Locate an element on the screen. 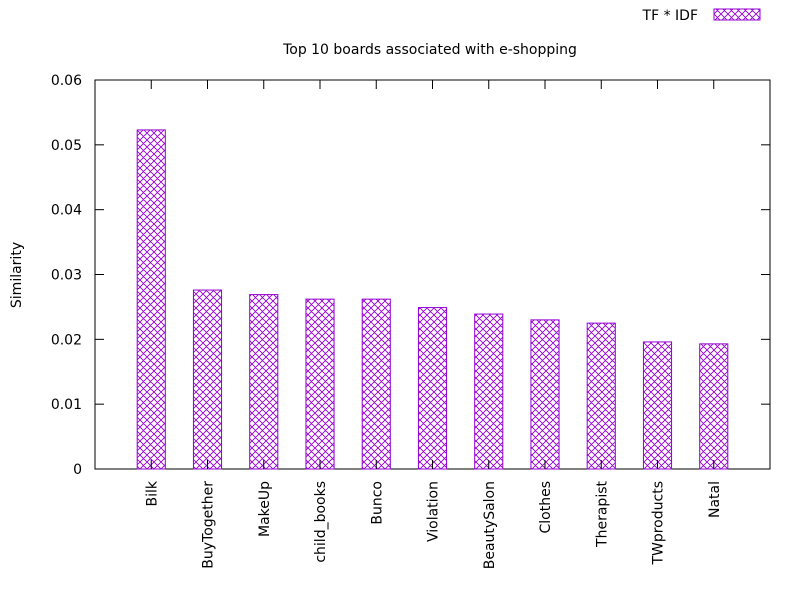 The image size is (800, 600). legend: TF * IDF is located at coordinates (701, 16).